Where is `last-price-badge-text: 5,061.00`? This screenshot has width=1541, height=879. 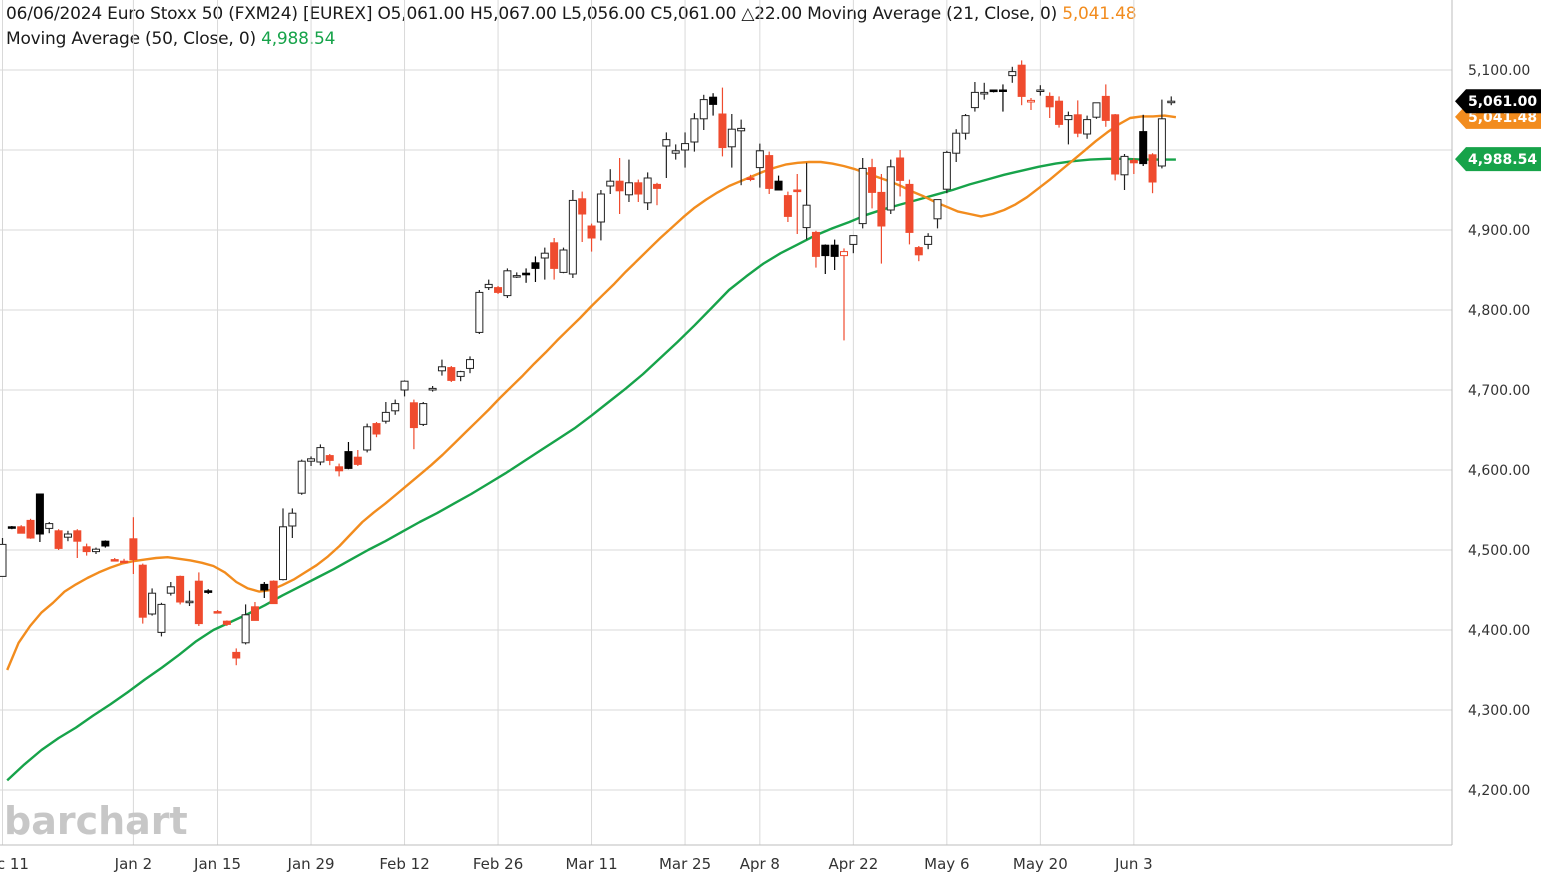 last-price-badge-text: 5,061.00 is located at coordinates (1502, 102).